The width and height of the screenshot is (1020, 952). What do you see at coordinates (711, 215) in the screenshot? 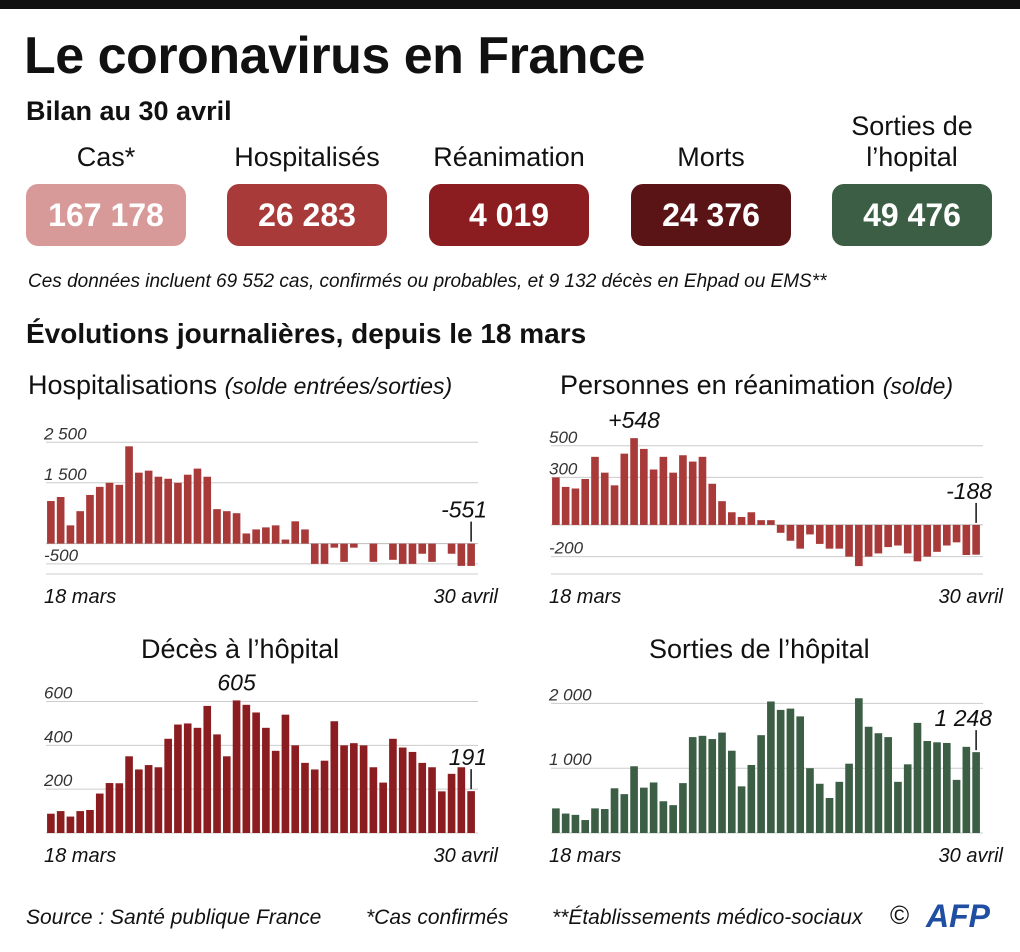
I see `stat-value: 24 376` at bounding box center [711, 215].